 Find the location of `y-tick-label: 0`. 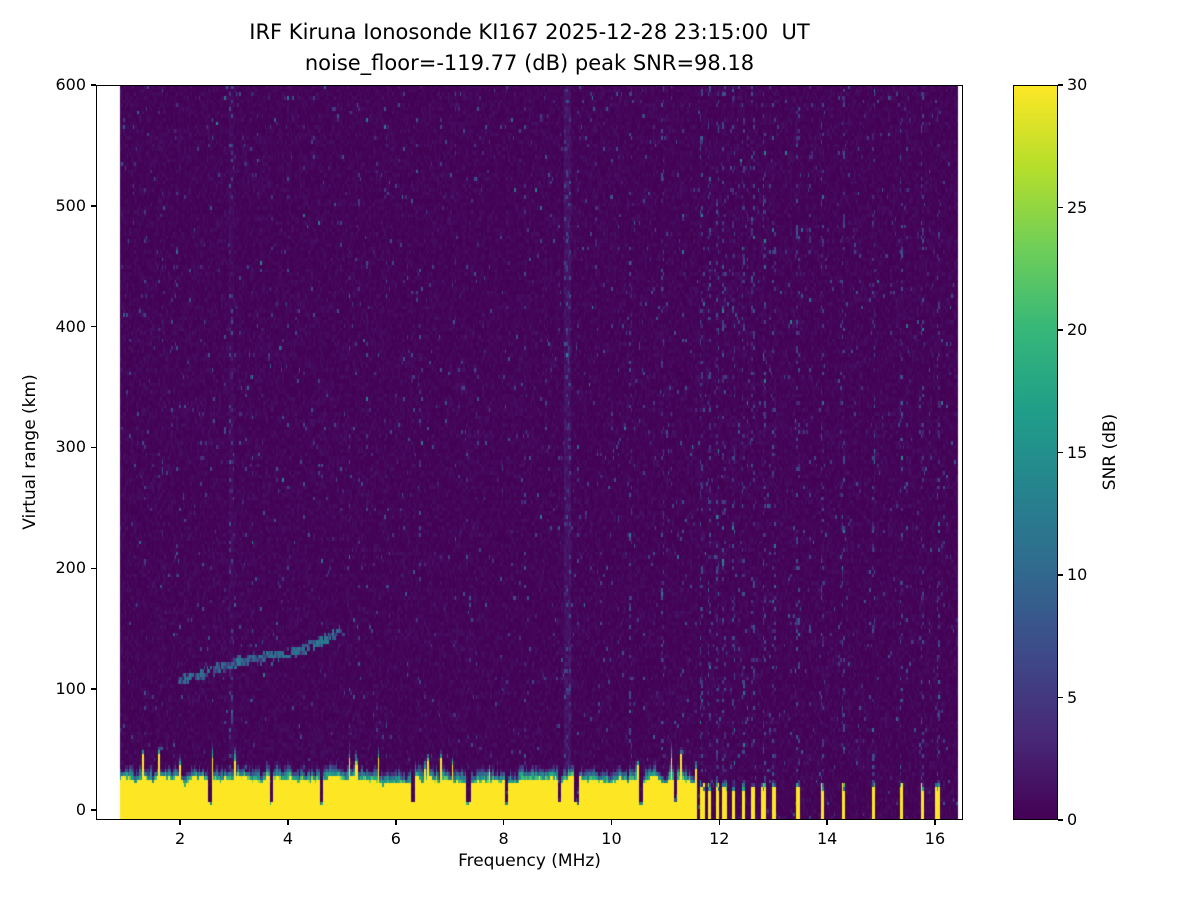

y-tick-label: 0 is located at coordinates (80, 809).